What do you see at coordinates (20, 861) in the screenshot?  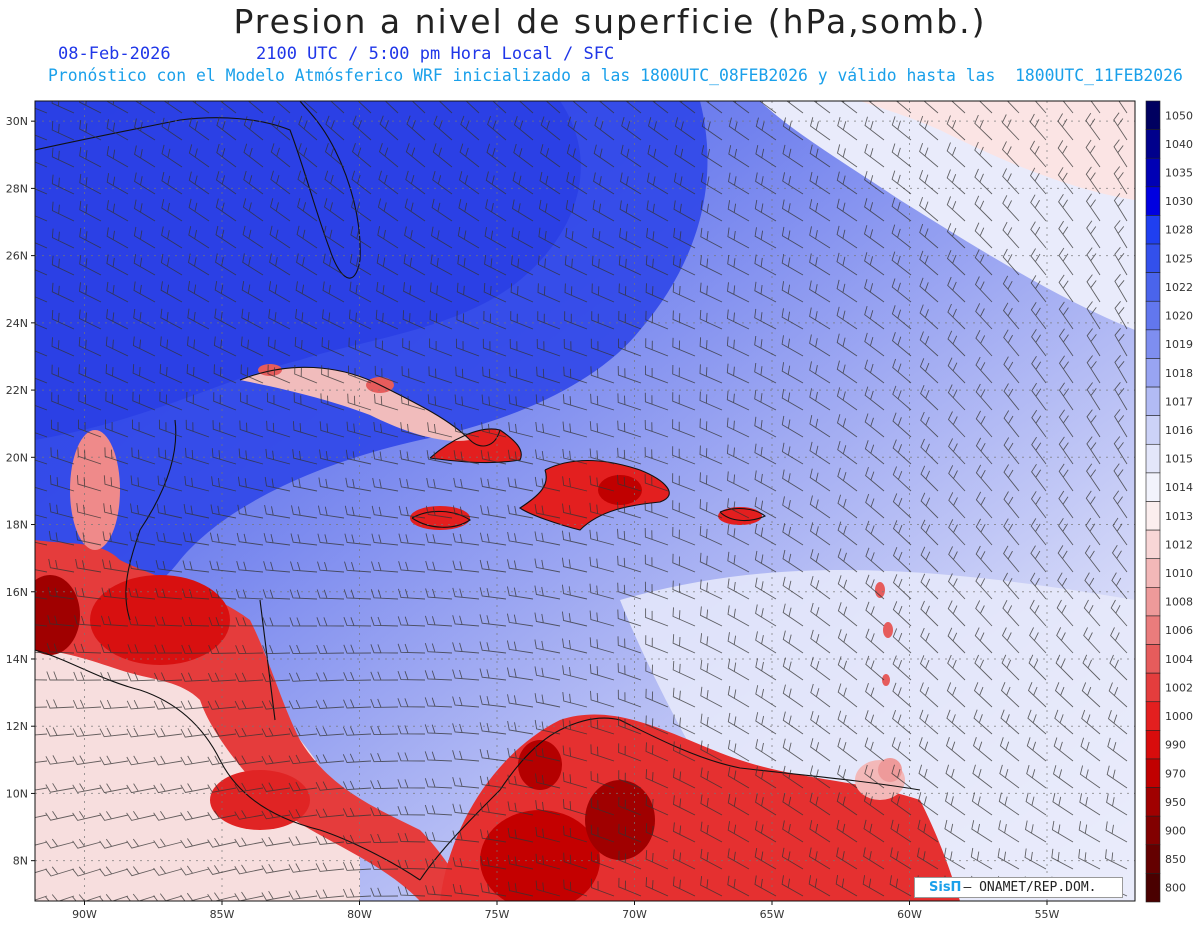 I see `lat-label-8N: 8N` at bounding box center [20, 861].